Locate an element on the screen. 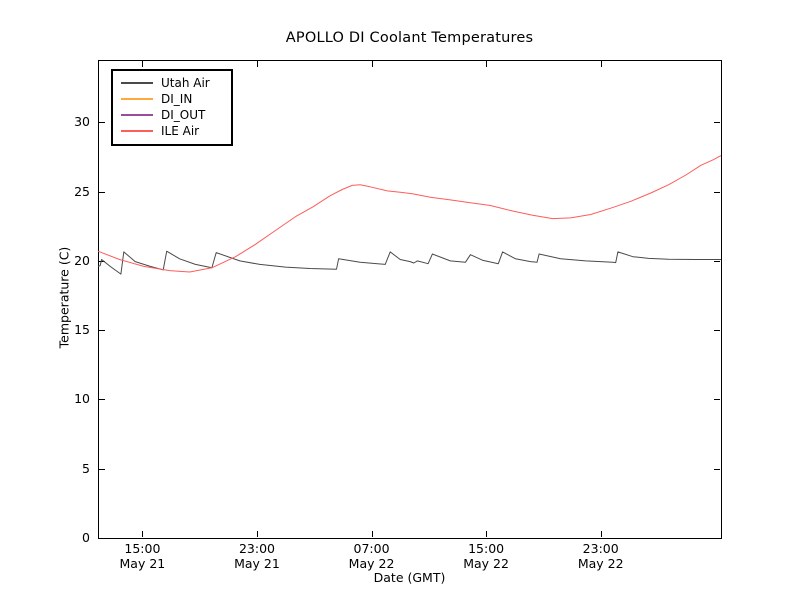  y-tick-label: 20 is located at coordinates (82, 260).